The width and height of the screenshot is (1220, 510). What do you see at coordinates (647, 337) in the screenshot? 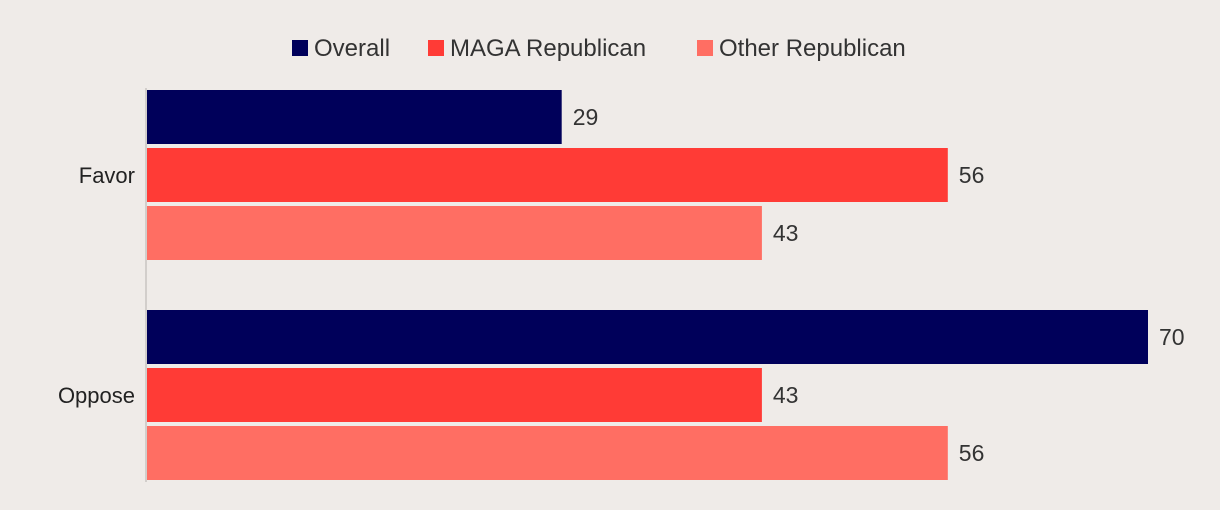
I see `bar-oppose-overall` at bounding box center [647, 337].